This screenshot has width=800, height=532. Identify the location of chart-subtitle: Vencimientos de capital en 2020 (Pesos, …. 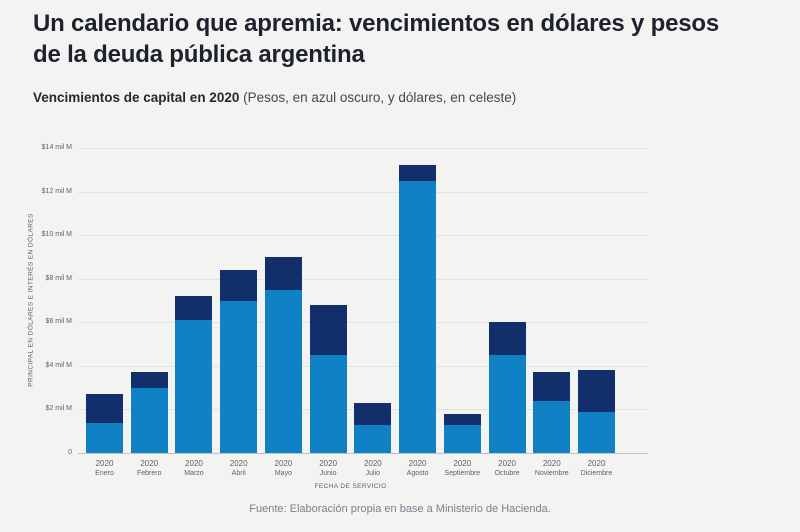
(403, 97).